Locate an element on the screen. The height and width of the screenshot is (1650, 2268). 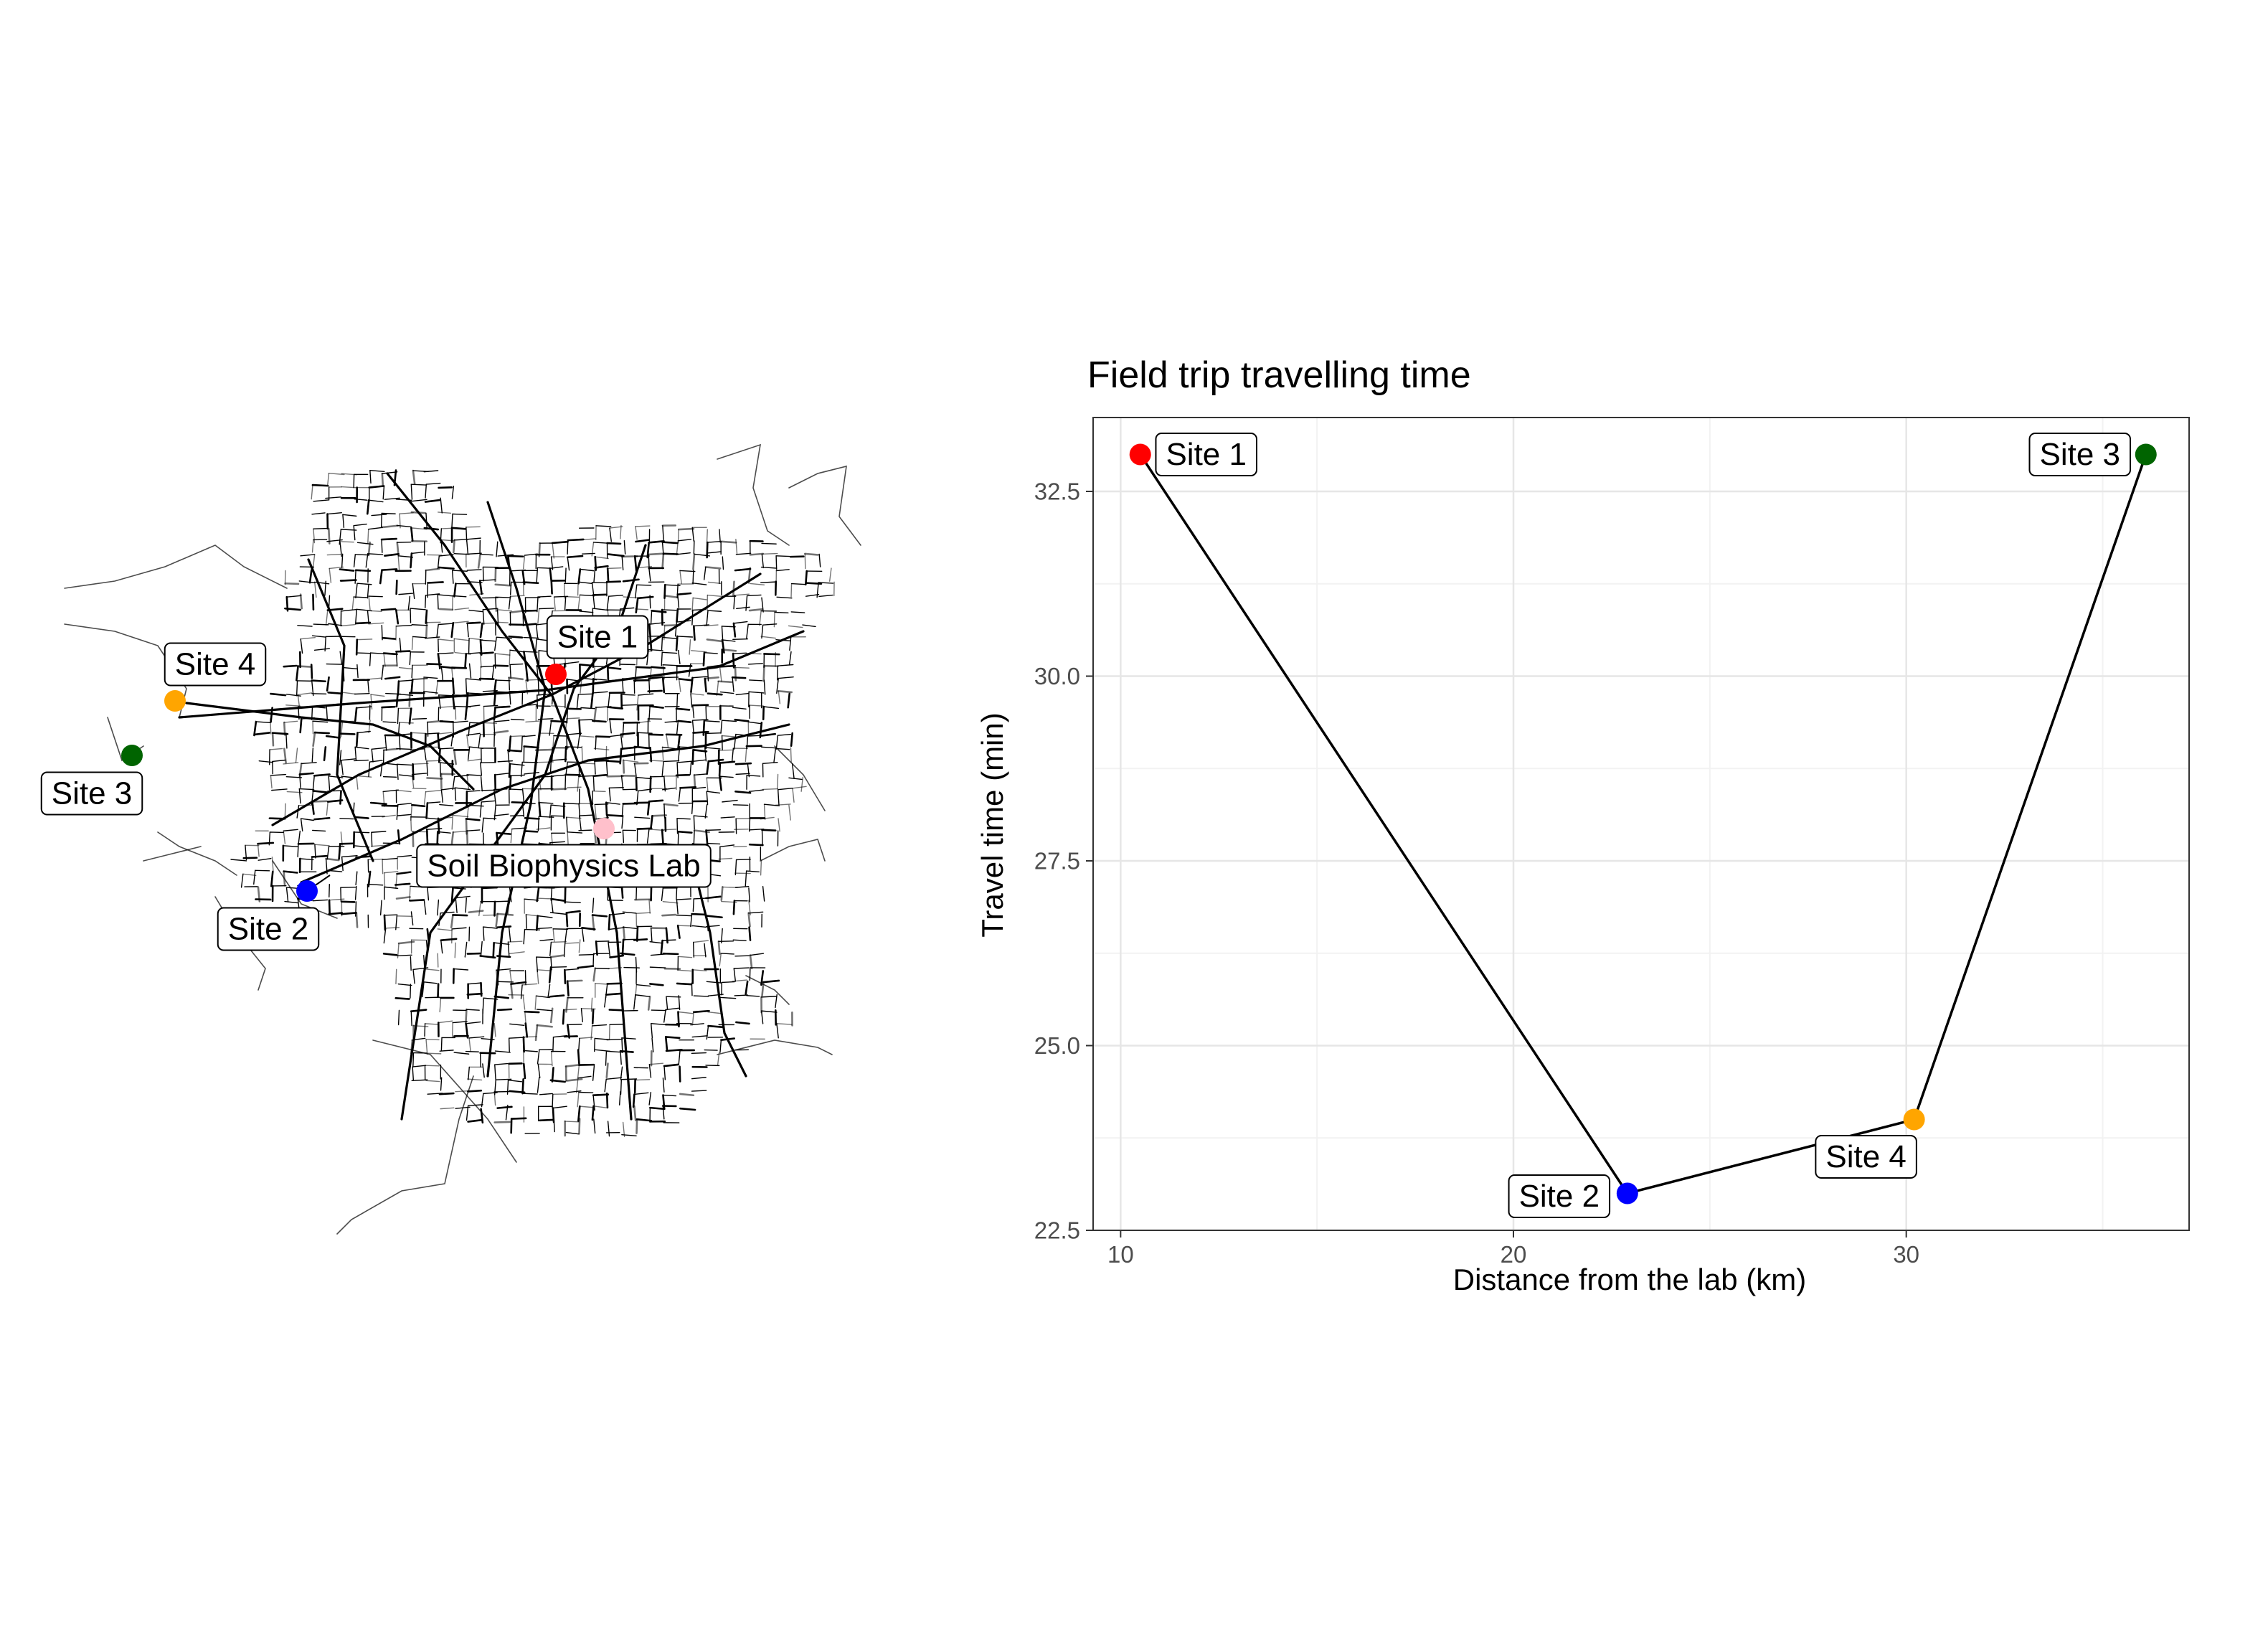
map-label-soil-biophysics-lab-box is located at coordinates (564, 866).